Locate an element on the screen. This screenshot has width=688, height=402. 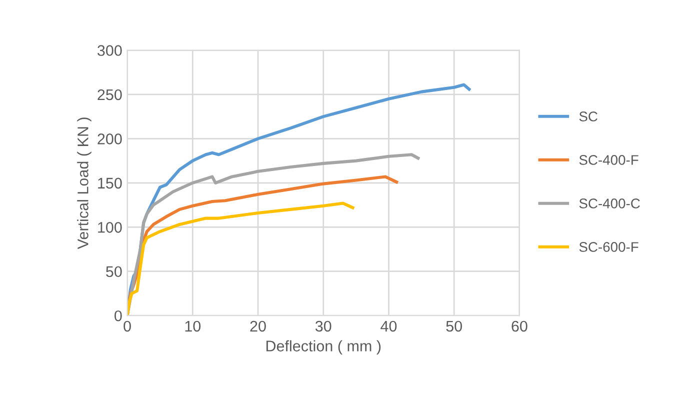
x-tick-label: 20 is located at coordinates (258, 326).